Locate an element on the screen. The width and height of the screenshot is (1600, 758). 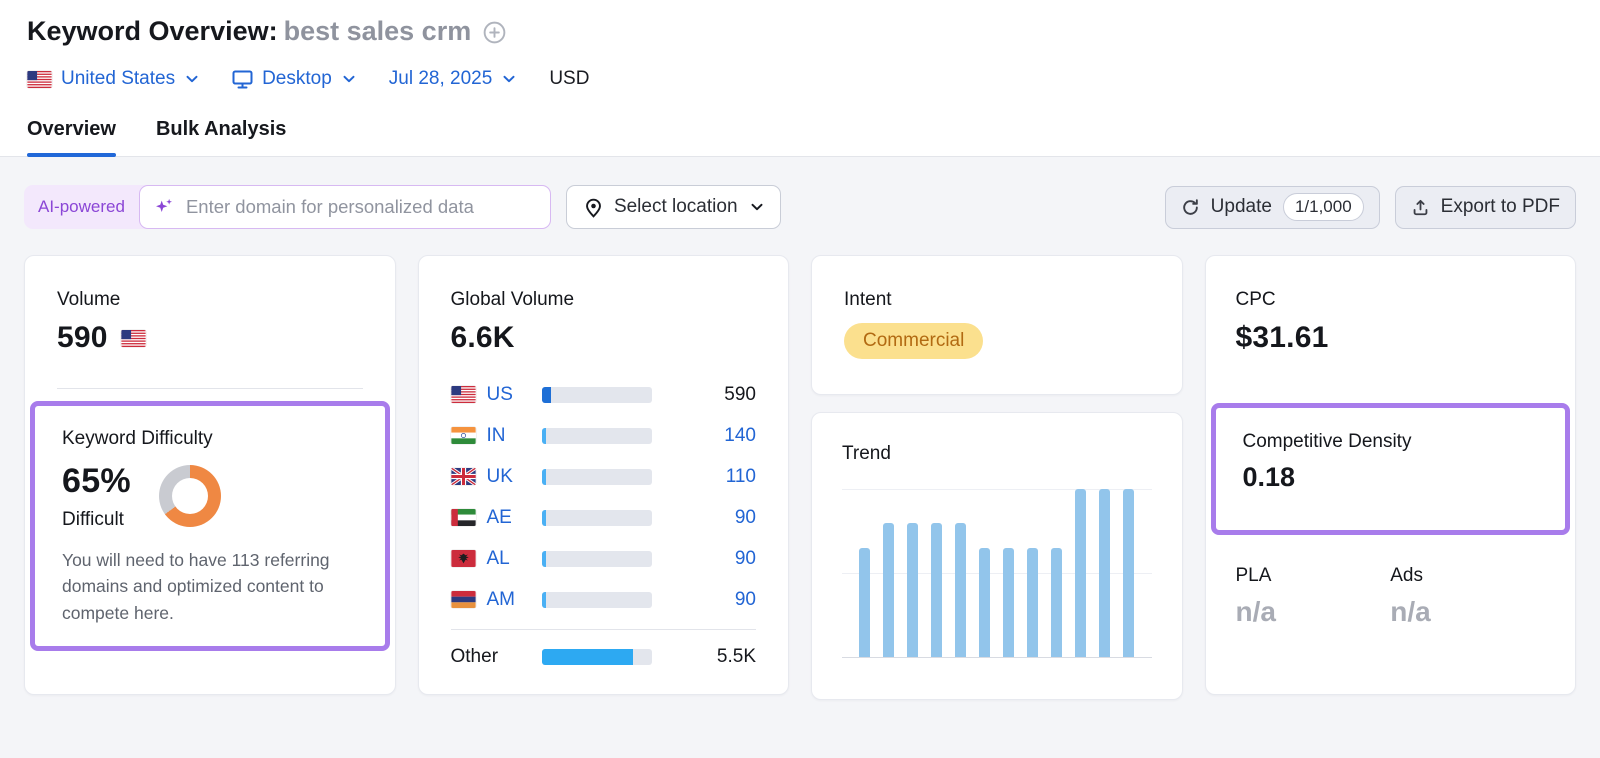
ai-powered-input-group: AI-powered is located at coordinates (287, 207).